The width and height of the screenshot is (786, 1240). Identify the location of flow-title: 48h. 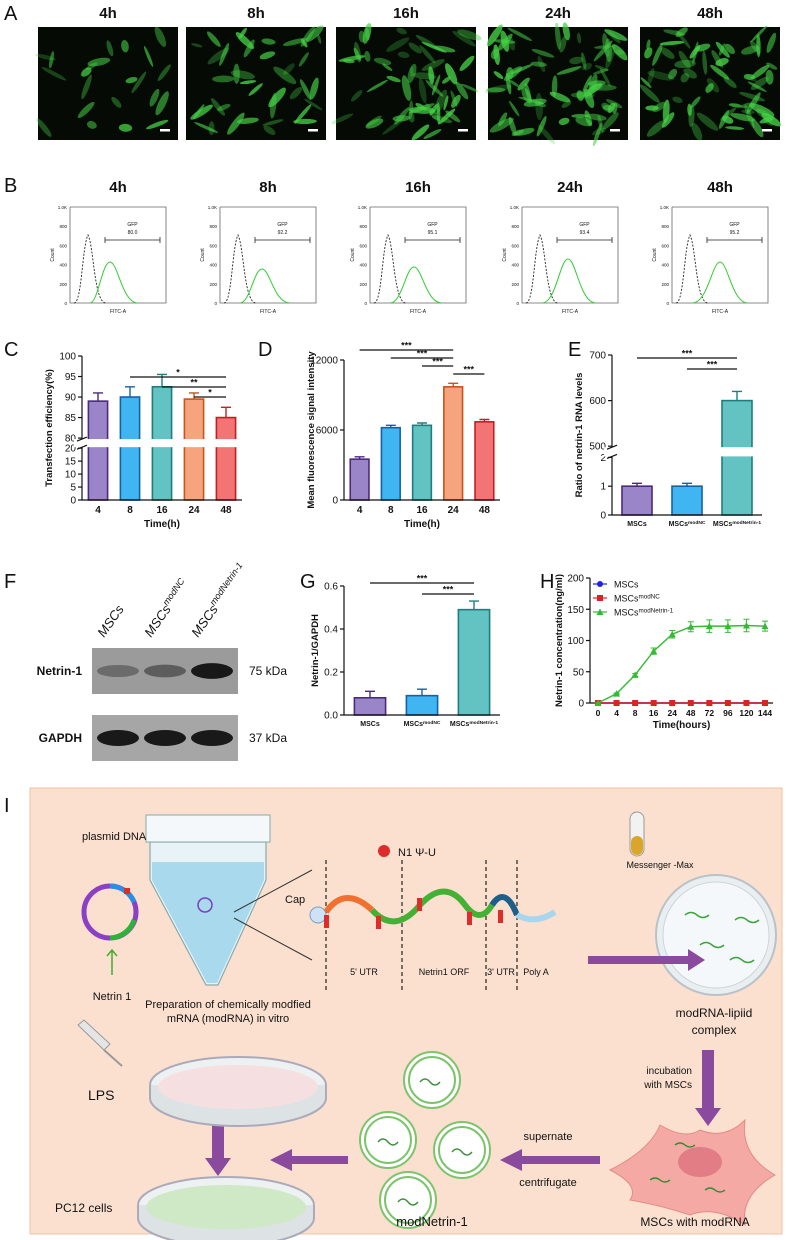
(720, 187).